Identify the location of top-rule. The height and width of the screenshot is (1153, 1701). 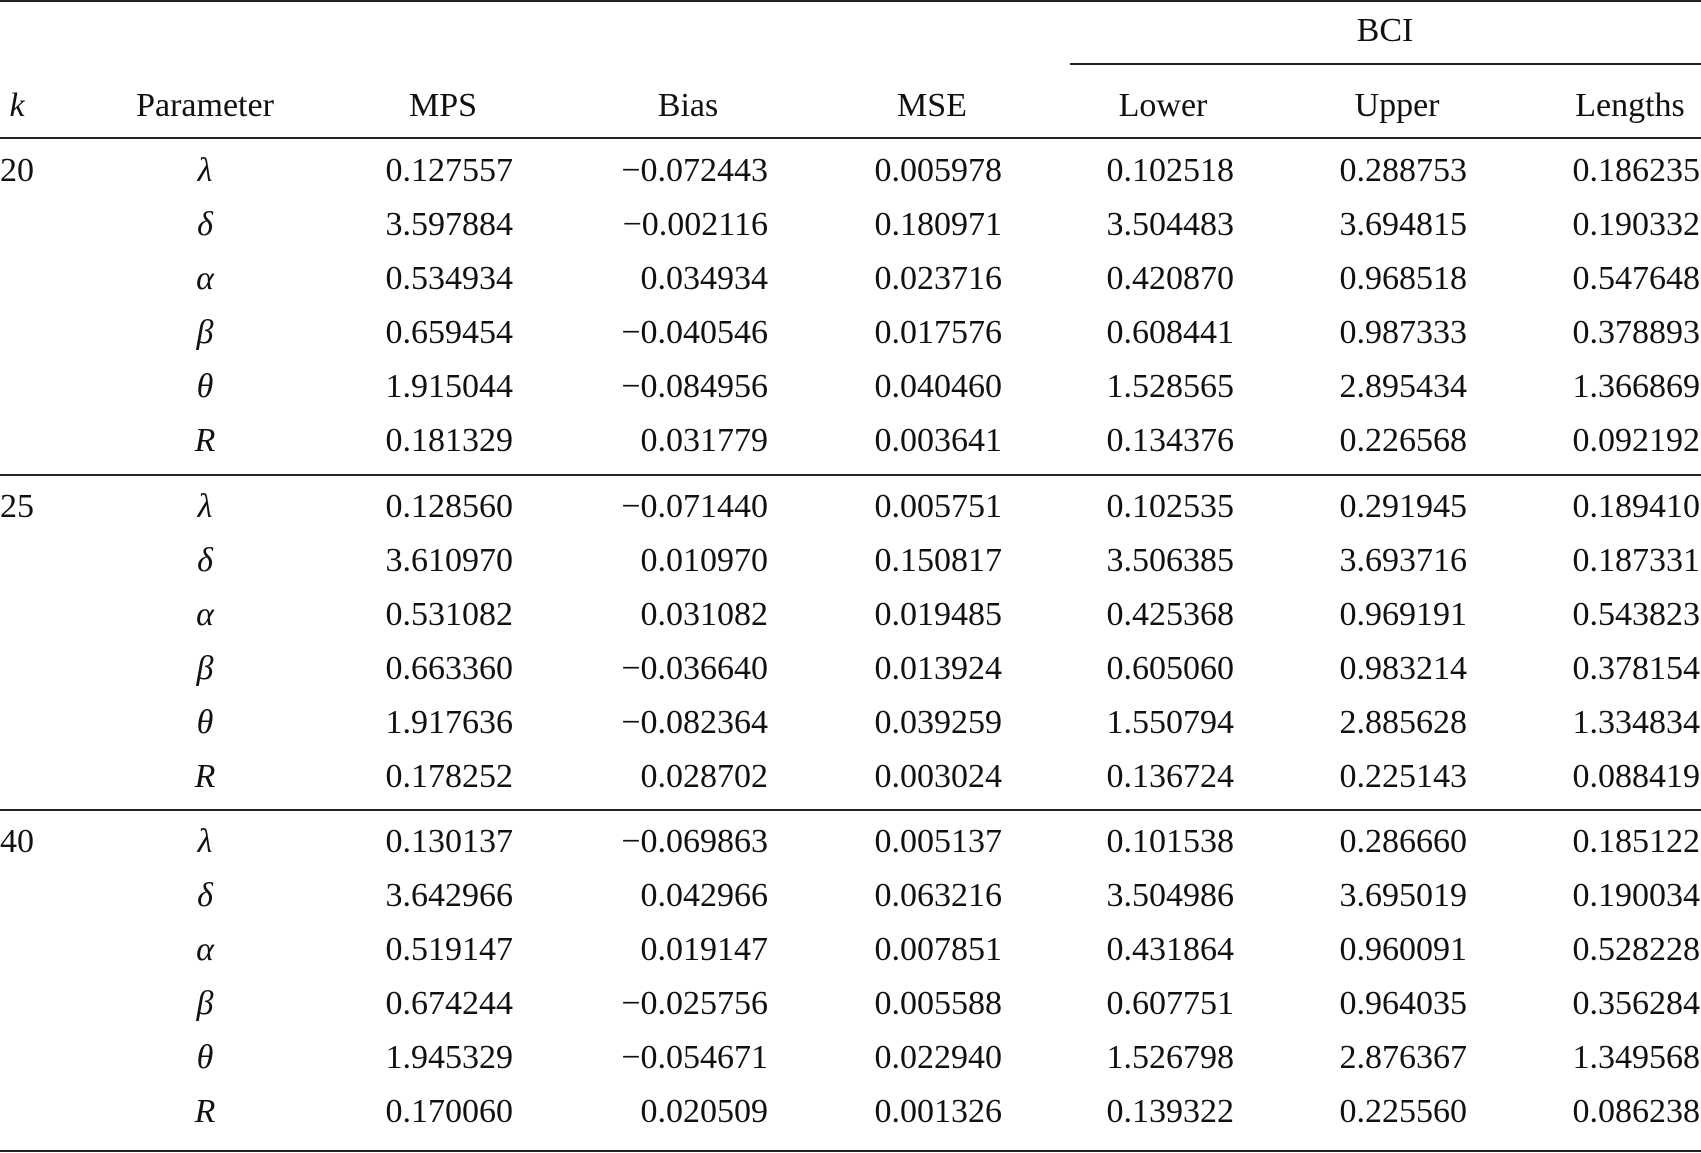
(850, 1).